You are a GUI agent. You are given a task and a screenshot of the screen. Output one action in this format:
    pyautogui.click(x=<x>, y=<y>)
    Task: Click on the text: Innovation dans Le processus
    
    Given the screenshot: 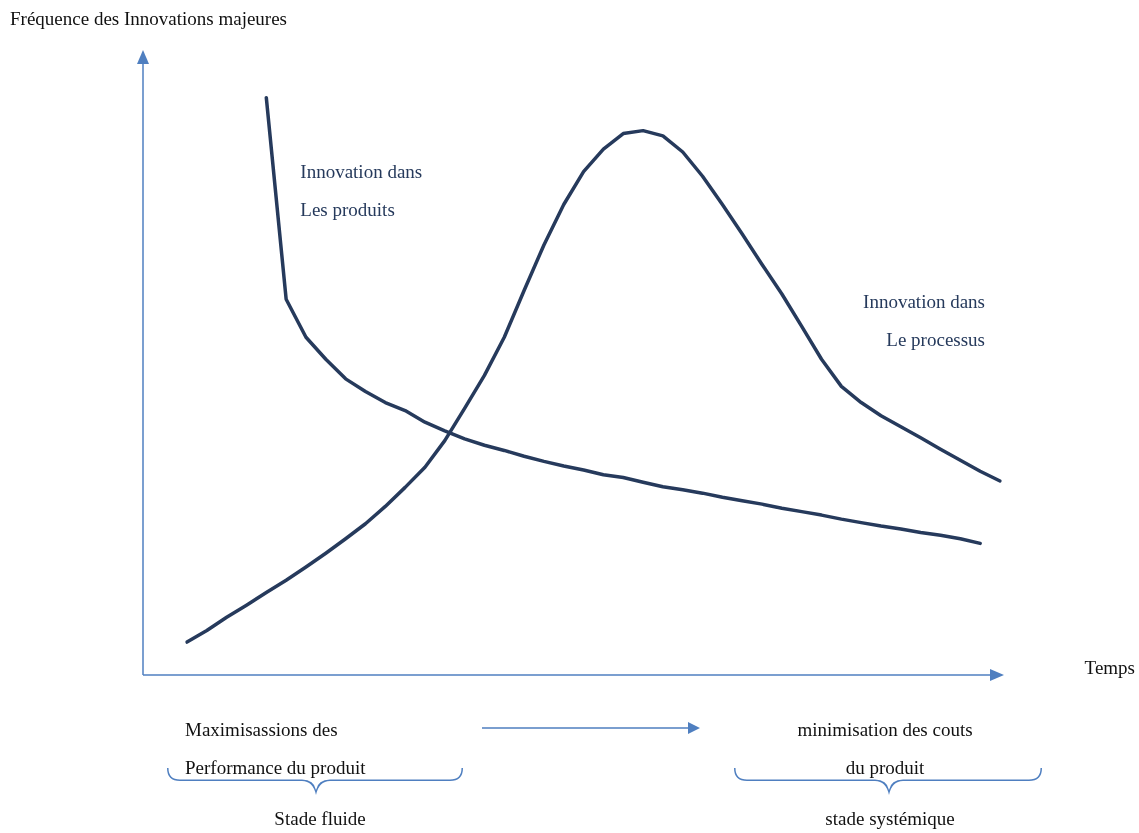 What is the action you would take?
    pyautogui.click(x=924, y=321)
    